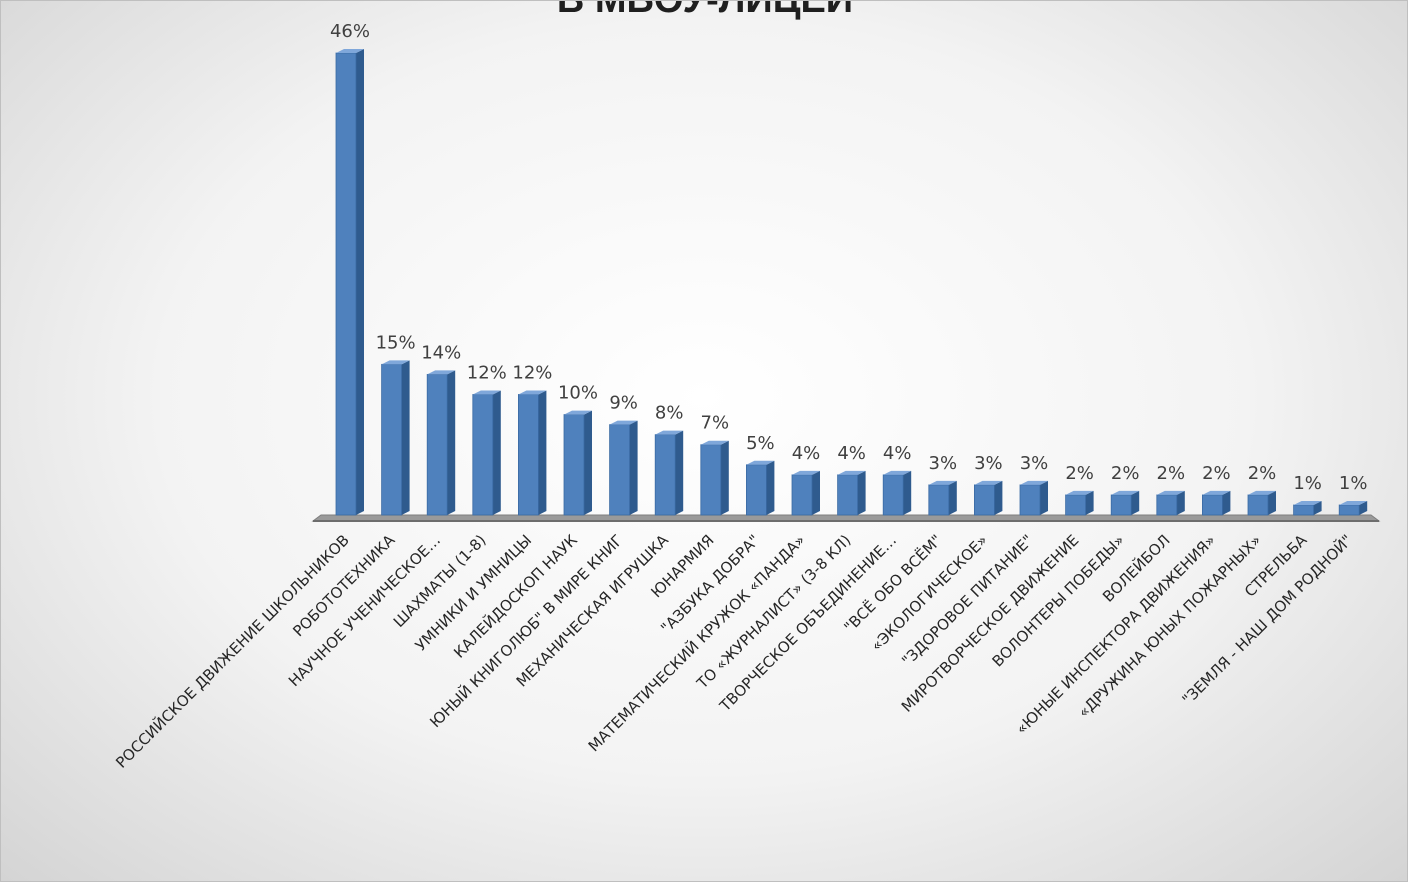 The image size is (1408, 882). Describe the element at coordinates (623, 403) in the screenshot. I see `data-label: 9%` at that location.